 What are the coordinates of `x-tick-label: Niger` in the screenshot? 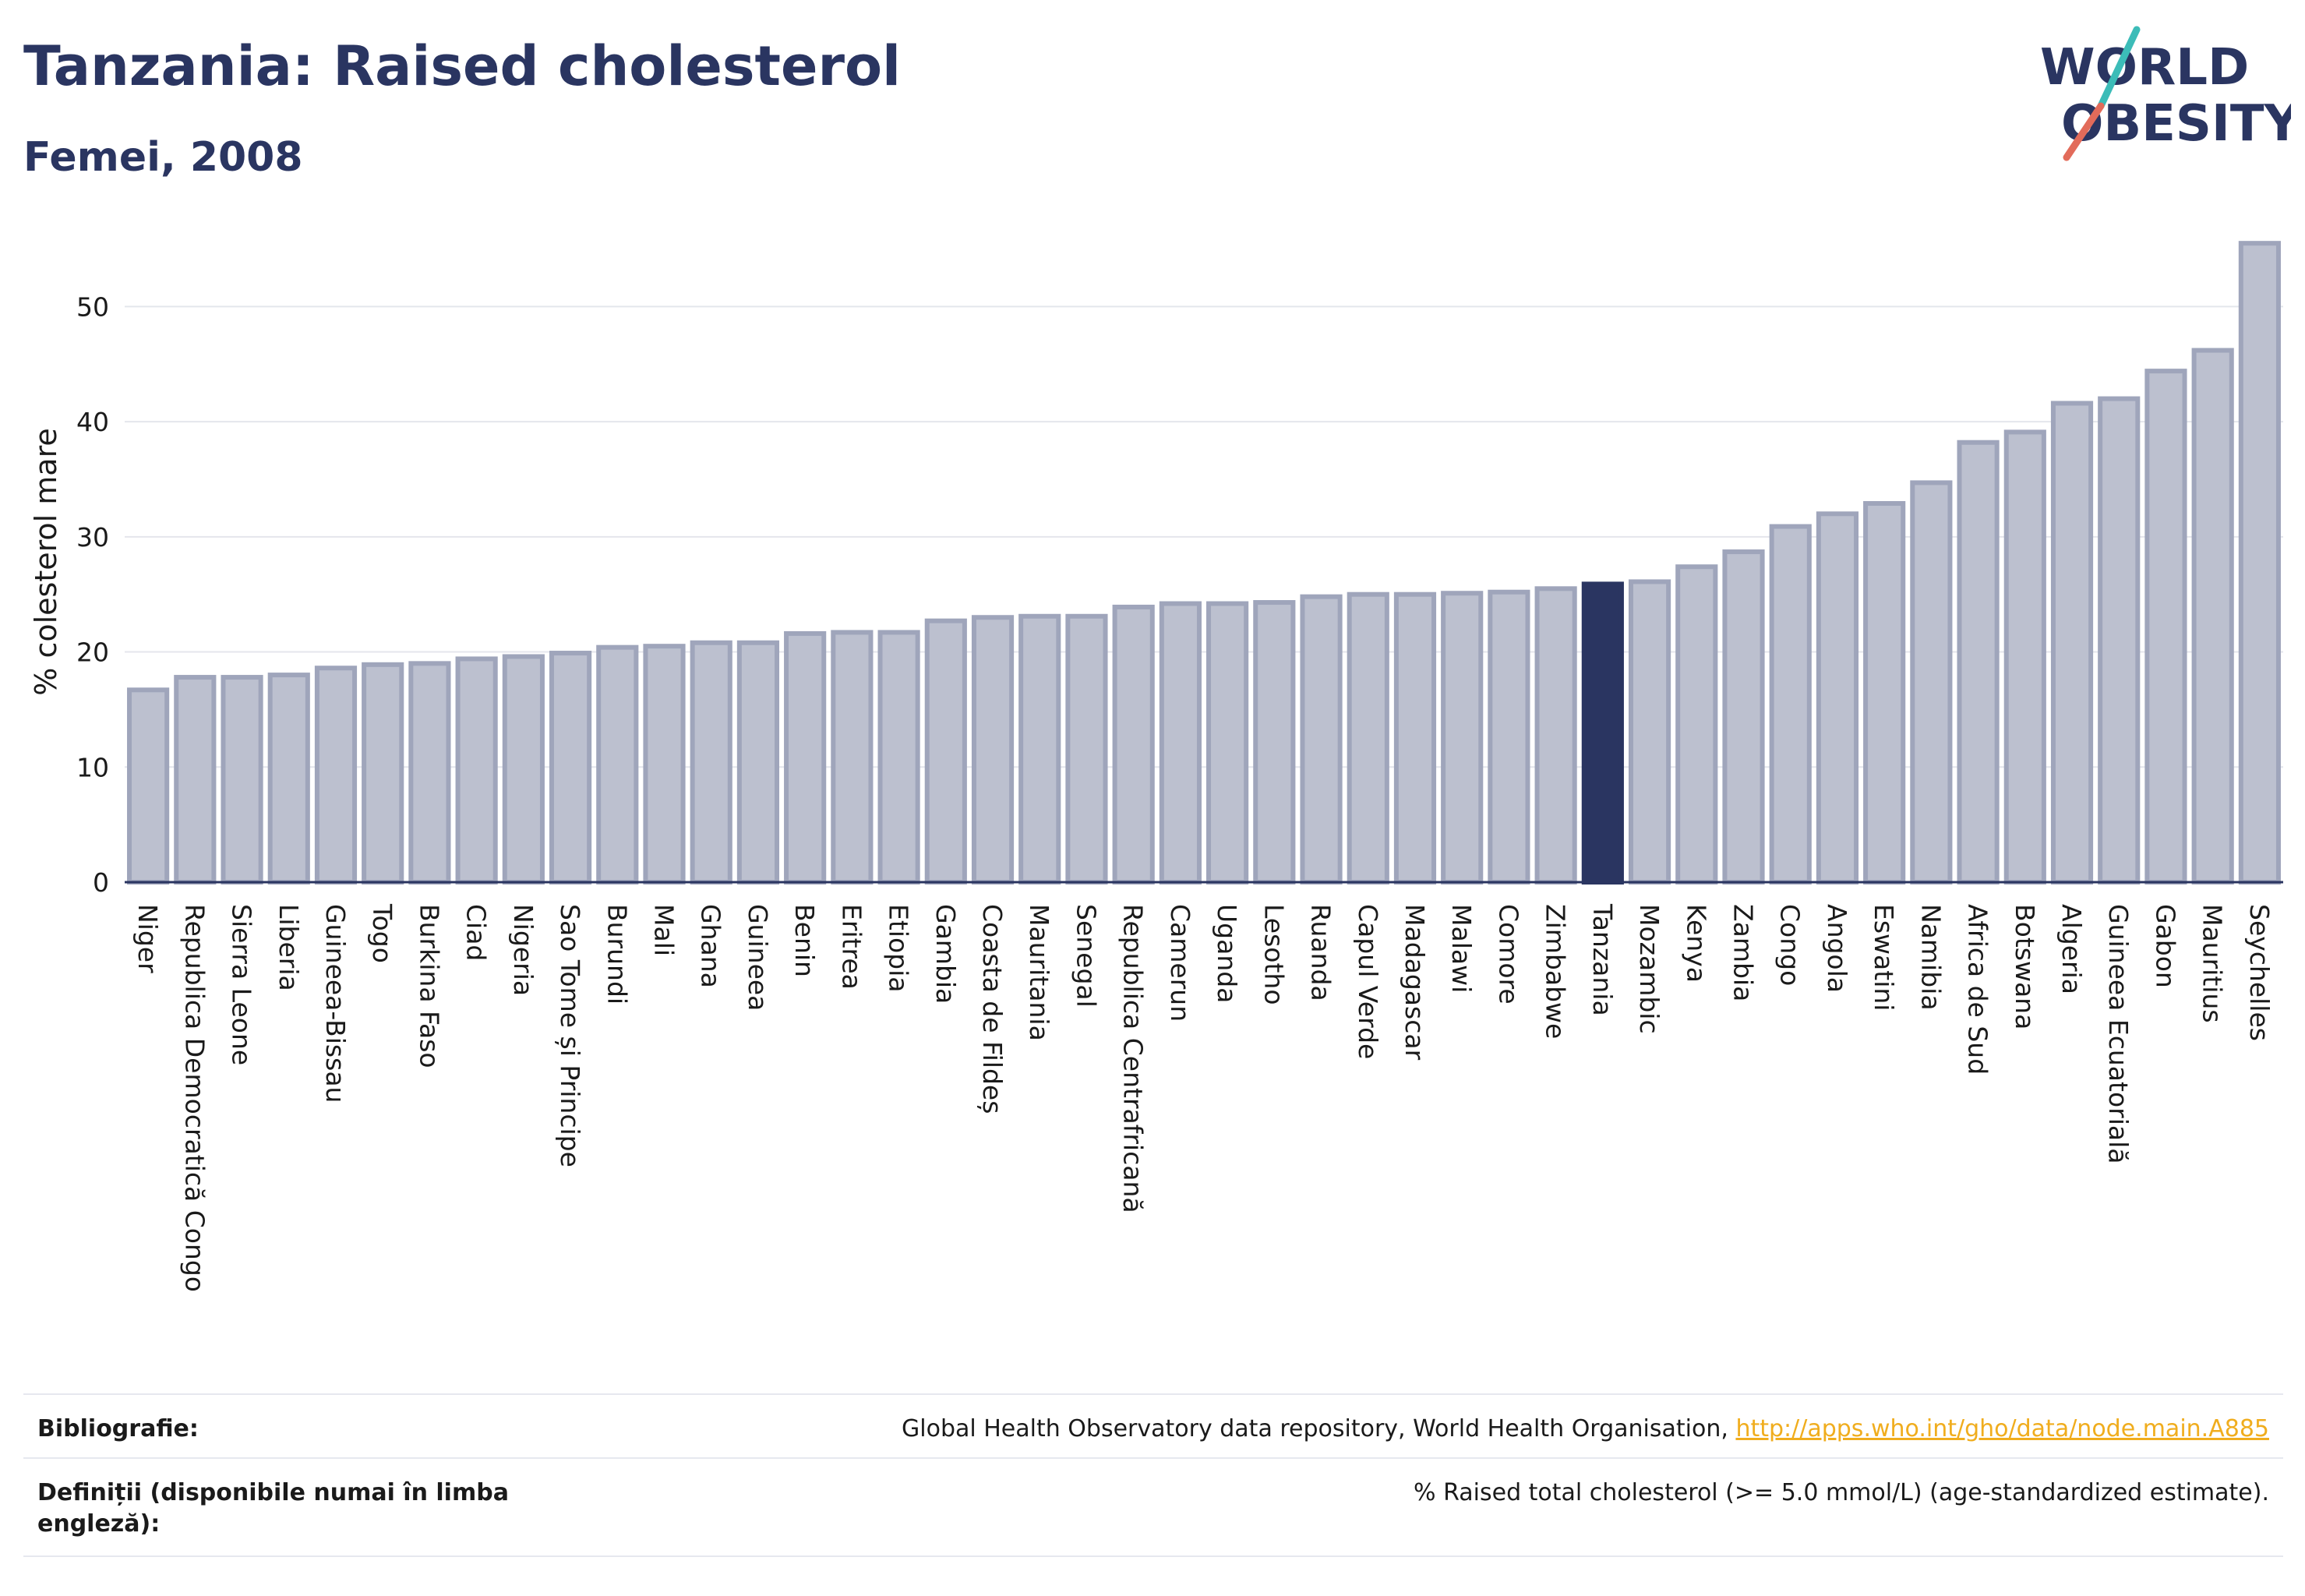 It's located at (147, 938).